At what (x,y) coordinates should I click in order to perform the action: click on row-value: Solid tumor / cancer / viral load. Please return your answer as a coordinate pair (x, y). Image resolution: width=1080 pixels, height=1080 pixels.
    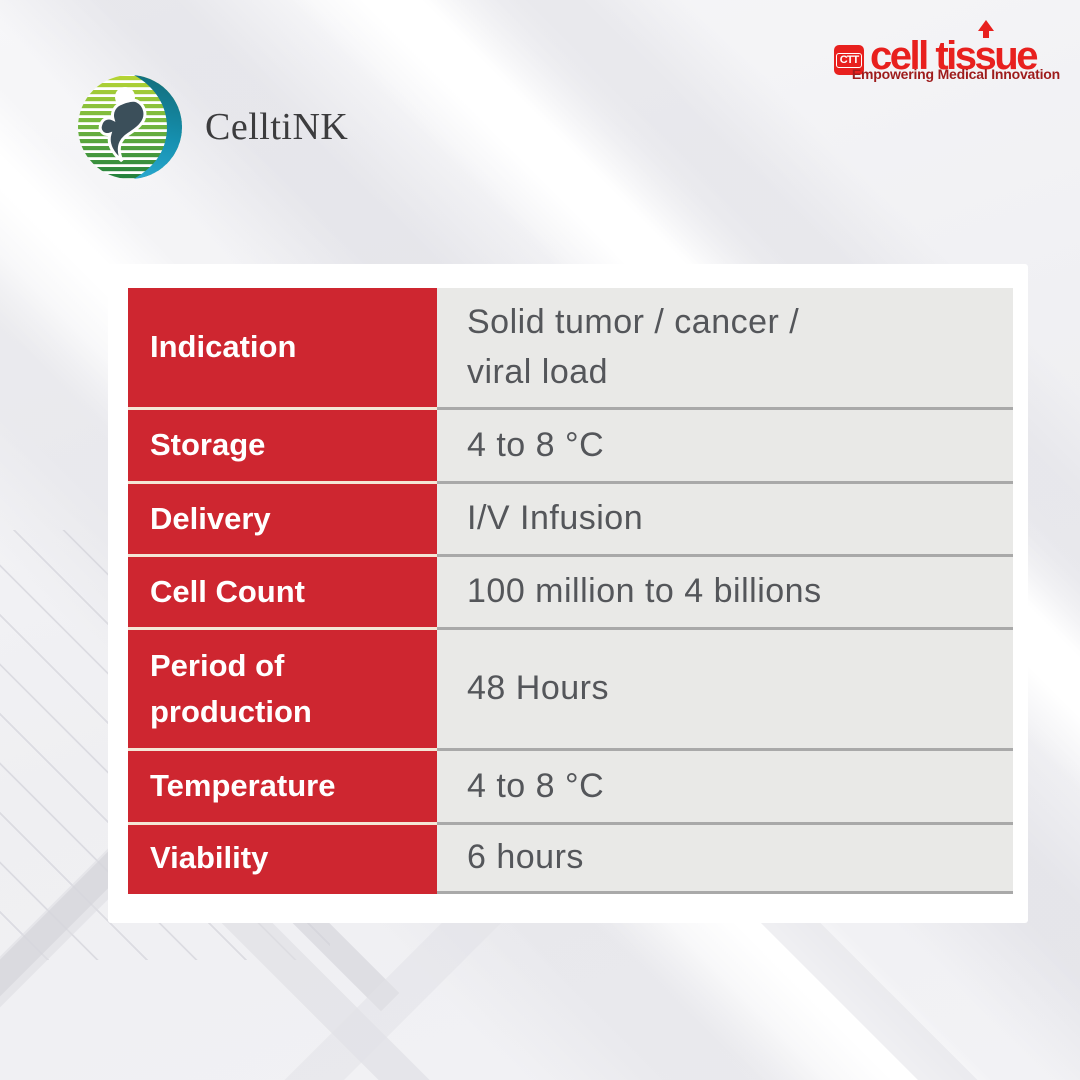
    Looking at the image, I should click on (725, 349).